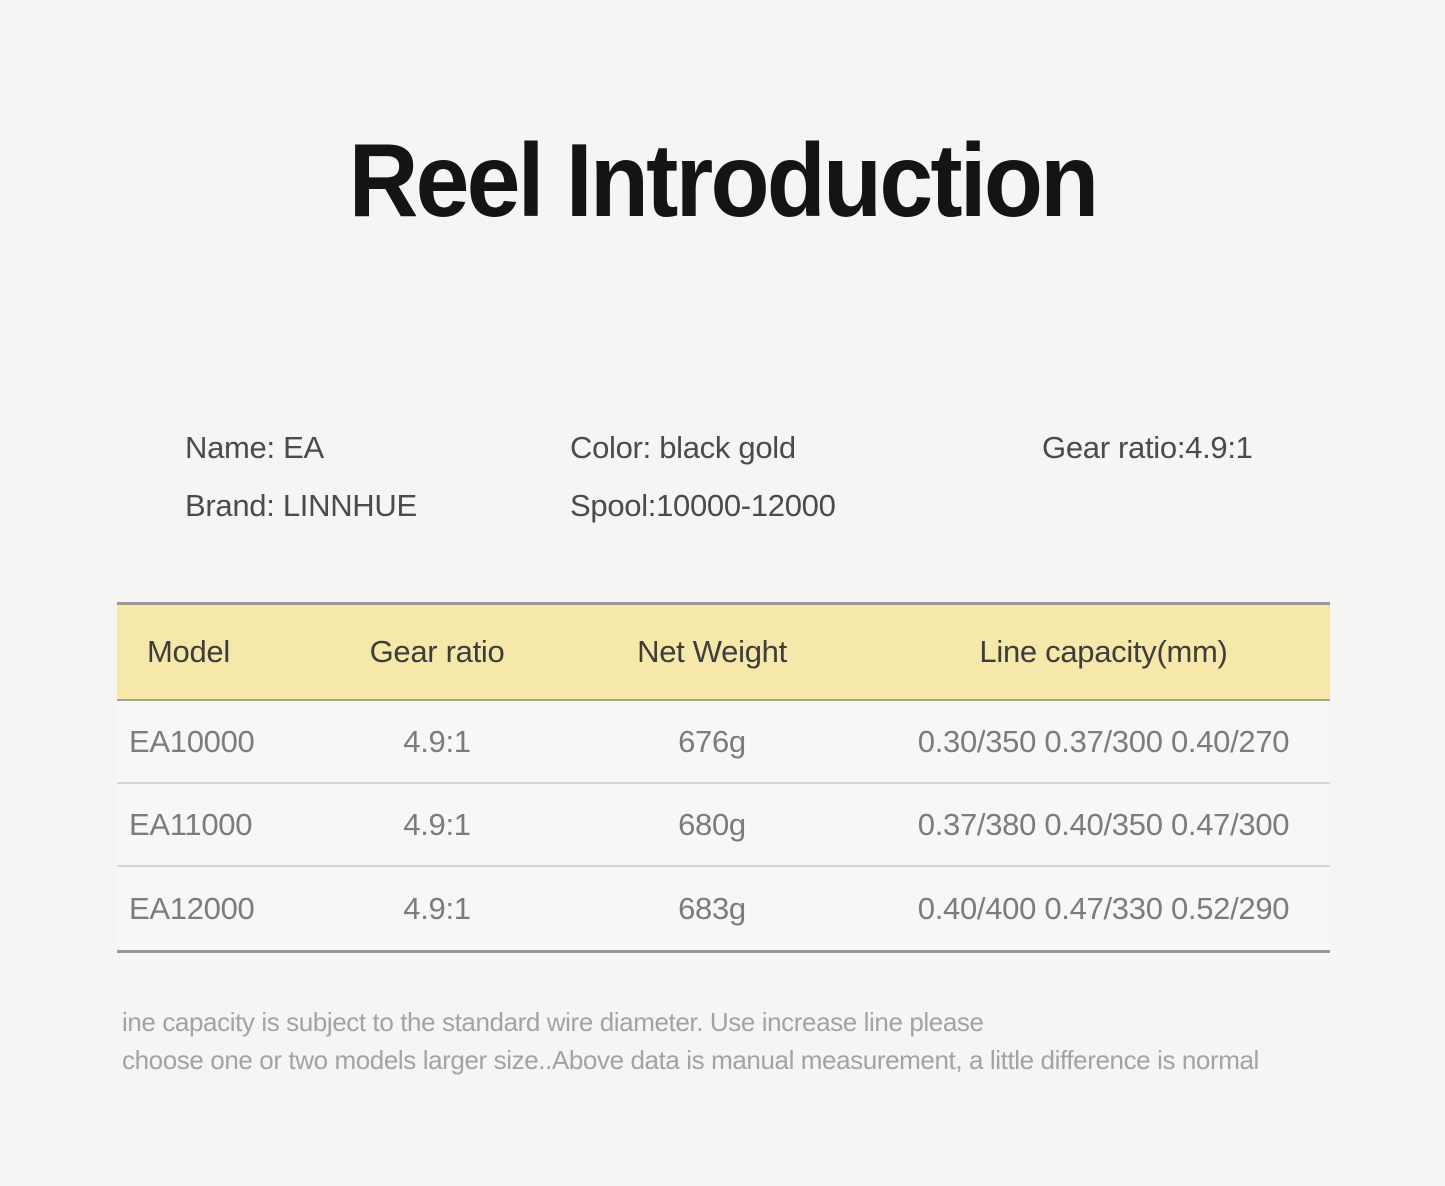 The image size is (1445, 1186). Describe the element at coordinates (1103, 741) in the screenshot. I see `cell-line-capacity: 0.30/350 0.37/300 0.40/270` at that location.